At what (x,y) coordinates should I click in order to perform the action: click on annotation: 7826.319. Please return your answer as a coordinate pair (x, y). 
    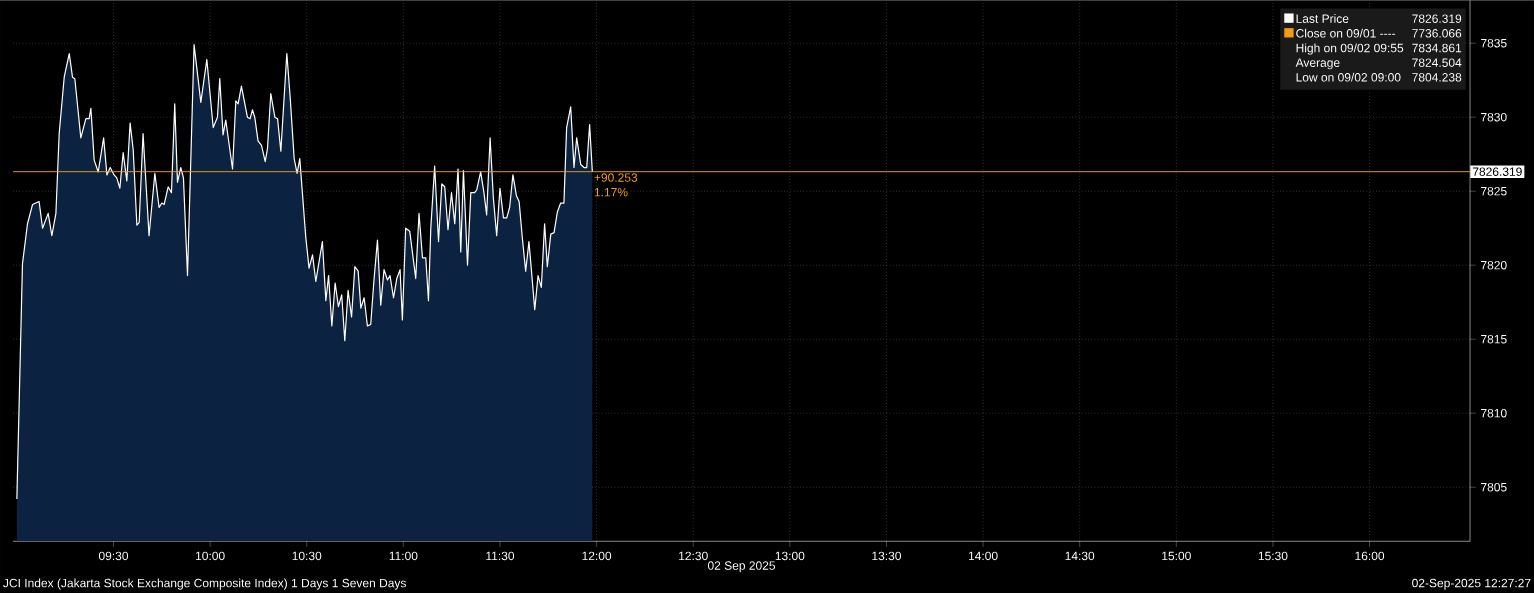
    Looking at the image, I should click on (1437, 18).